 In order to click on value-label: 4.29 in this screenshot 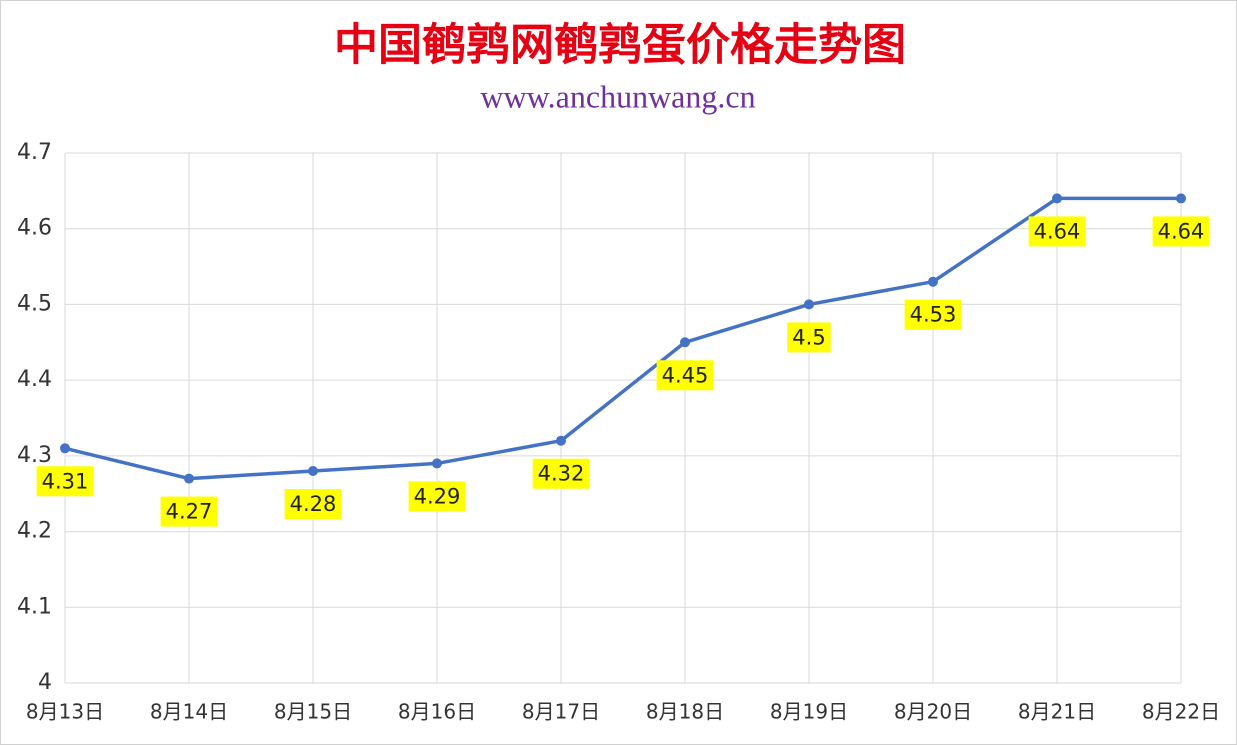, I will do `click(437, 496)`.